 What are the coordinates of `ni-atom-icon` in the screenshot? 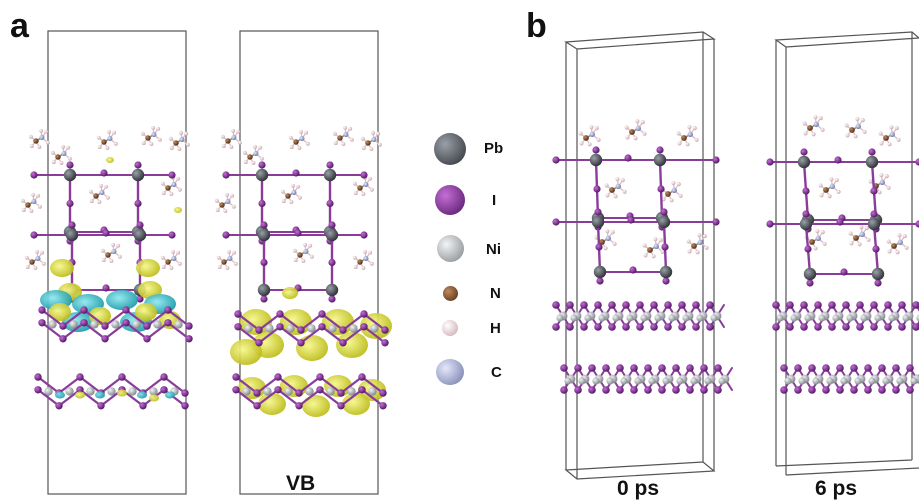 It's located at (450, 248).